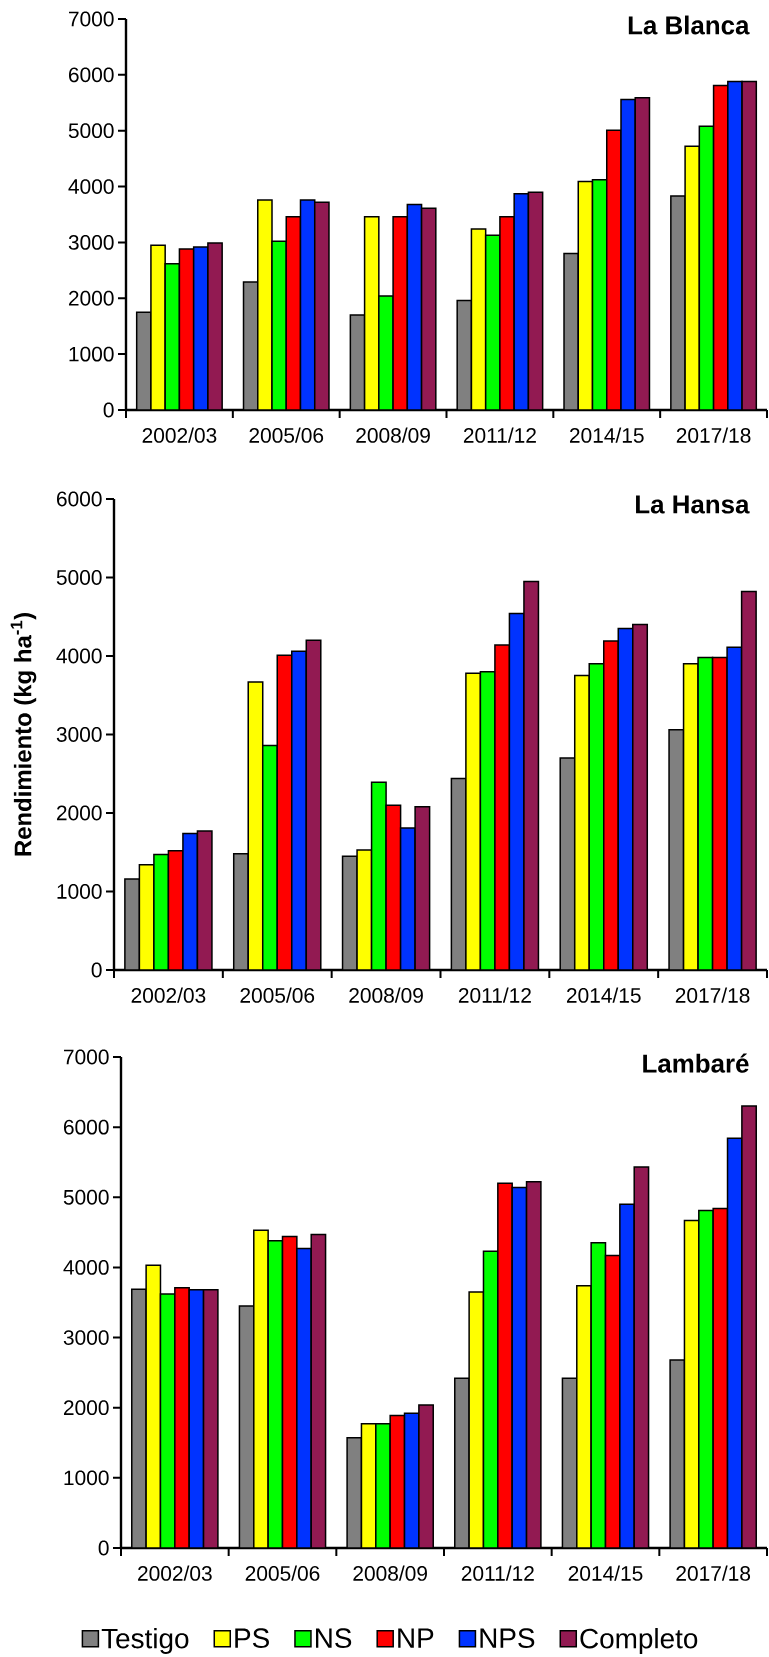  What do you see at coordinates (416, 1638) in the screenshot?
I see `legend-label: NP` at bounding box center [416, 1638].